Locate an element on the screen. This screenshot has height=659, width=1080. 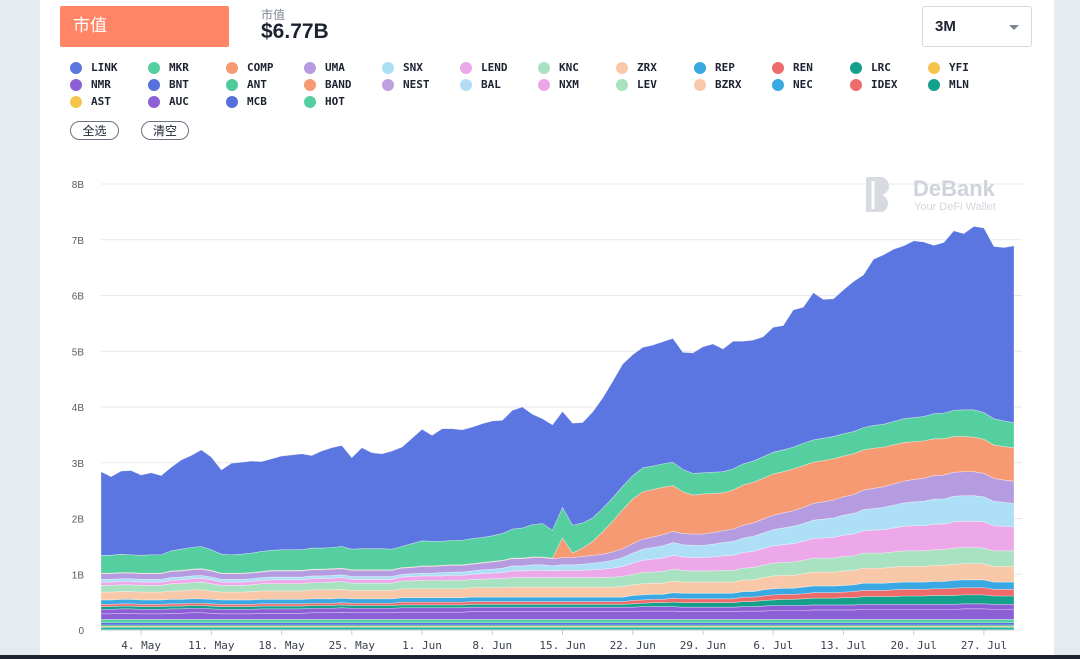
y-axis-ticks: 0 1B 2B 3B 4B 5B 6B 7B 8B is located at coordinates (78, 408).